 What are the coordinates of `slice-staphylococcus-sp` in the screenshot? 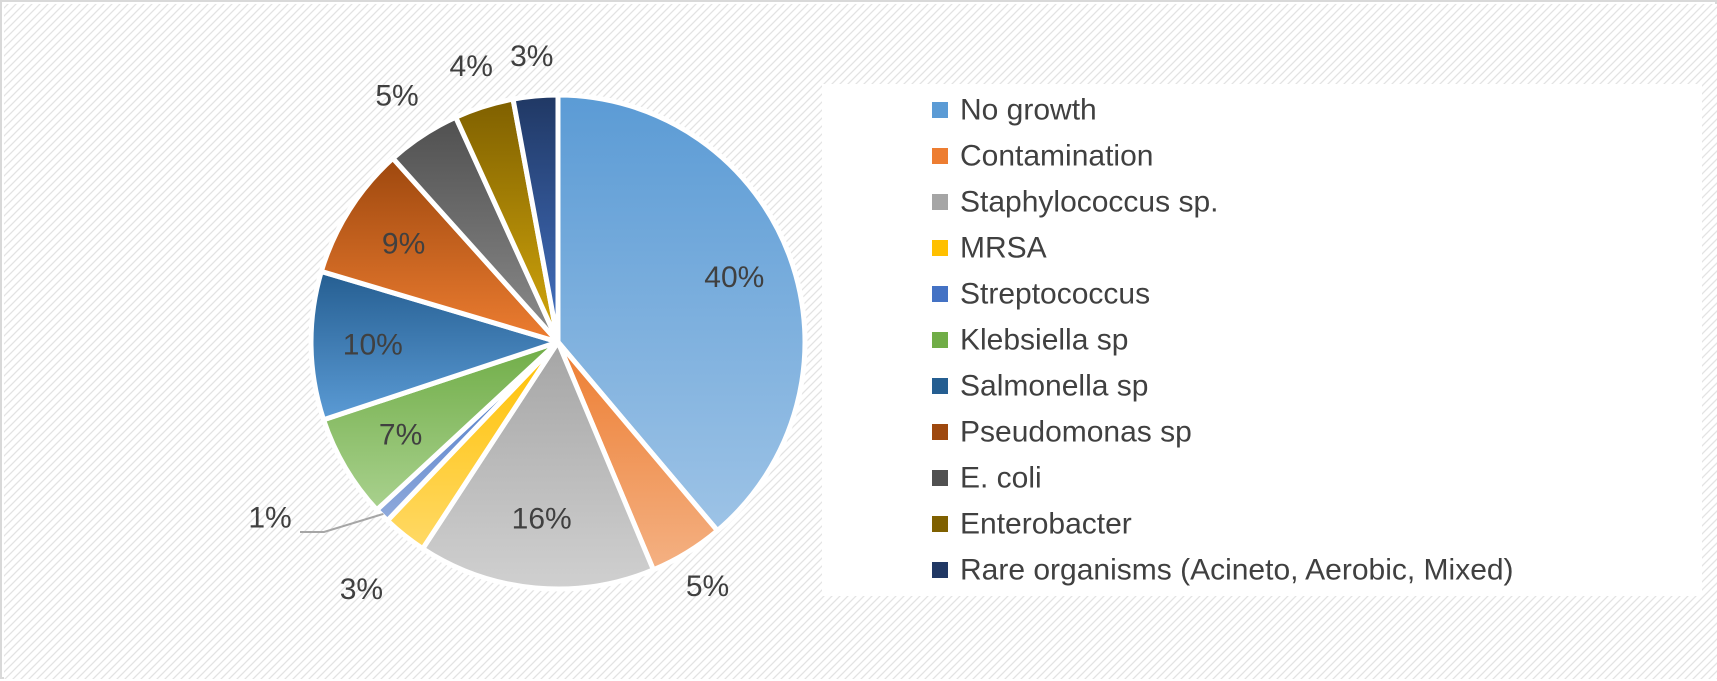 It's located at (538, 465).